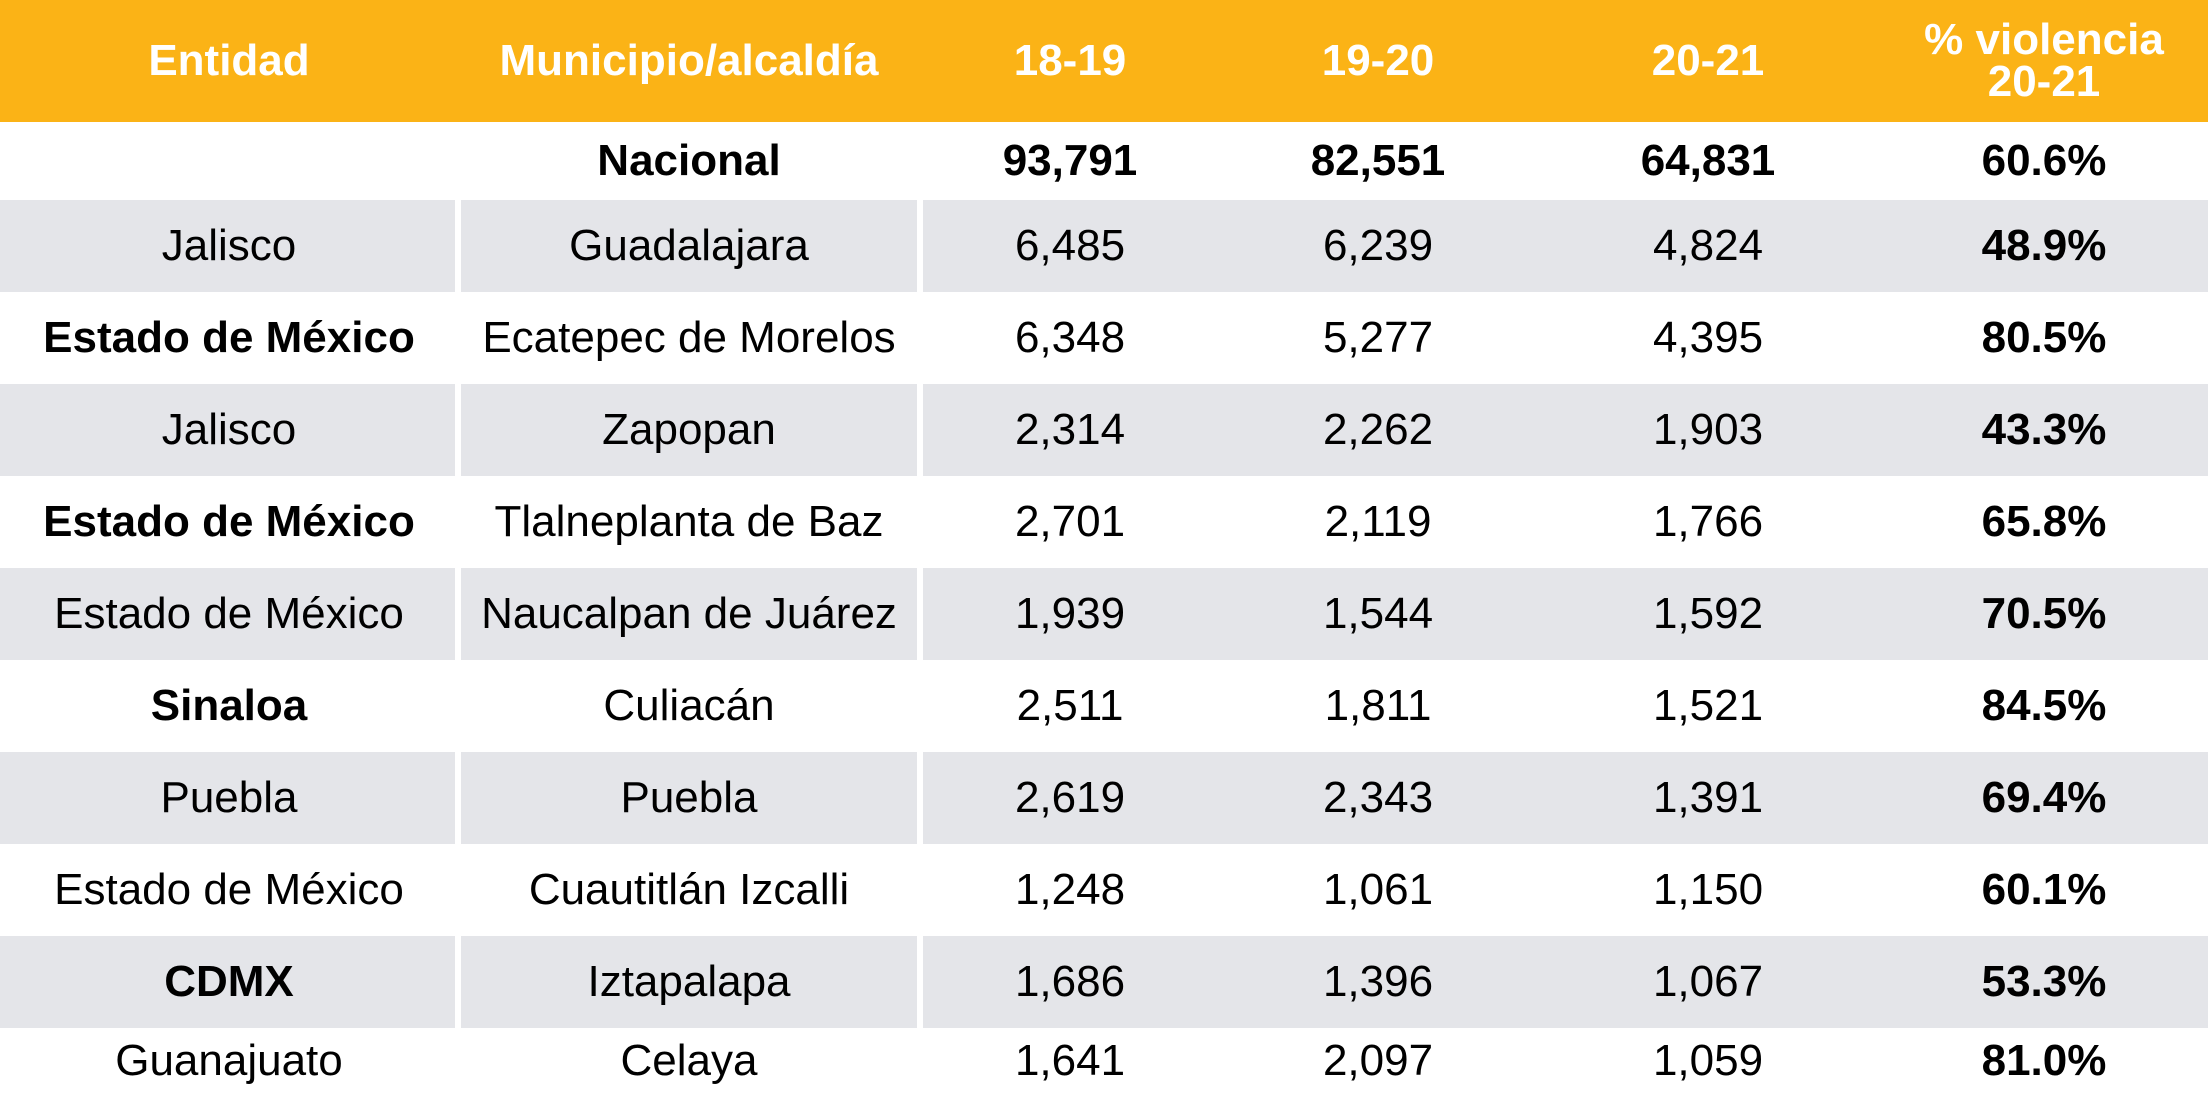  Describe the element at coordinates (689, 705) in the screenshot. I see `cell-municipio: Culiacán` at that location.